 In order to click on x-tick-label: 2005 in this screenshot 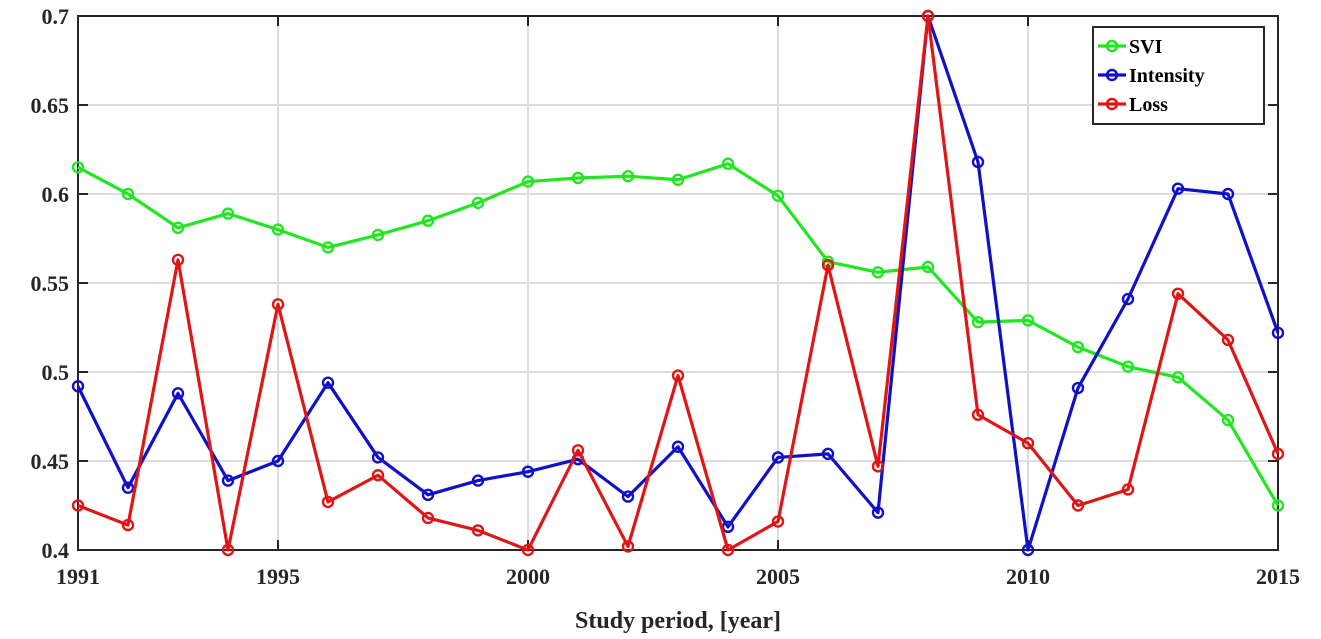, I will do `click(778, 576)`.